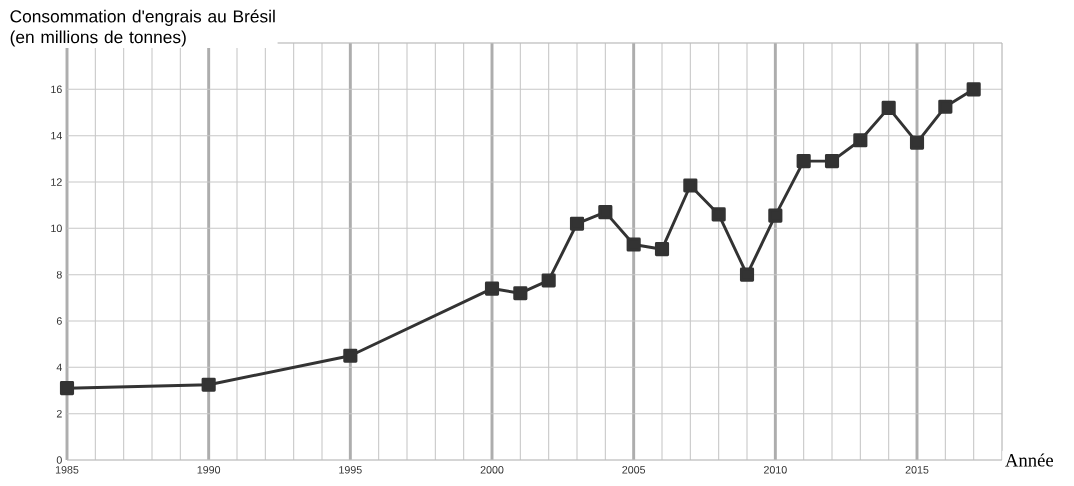 This screenshot has width=1074, height=486. Describe the element at coordinates (59, 367) in the screenshot. I see `y-tick-label: 4` at that location.